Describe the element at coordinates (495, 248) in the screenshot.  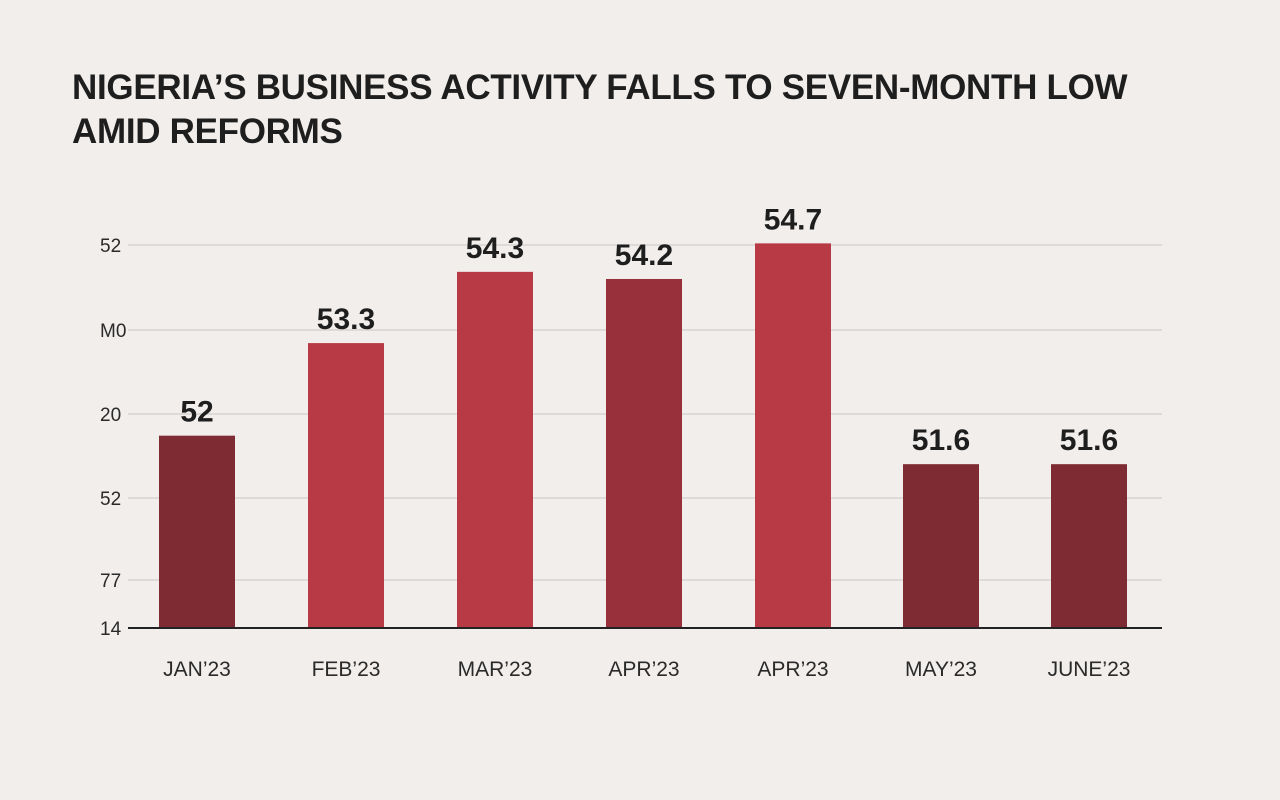
I see `data-label: 54.3` at that location.